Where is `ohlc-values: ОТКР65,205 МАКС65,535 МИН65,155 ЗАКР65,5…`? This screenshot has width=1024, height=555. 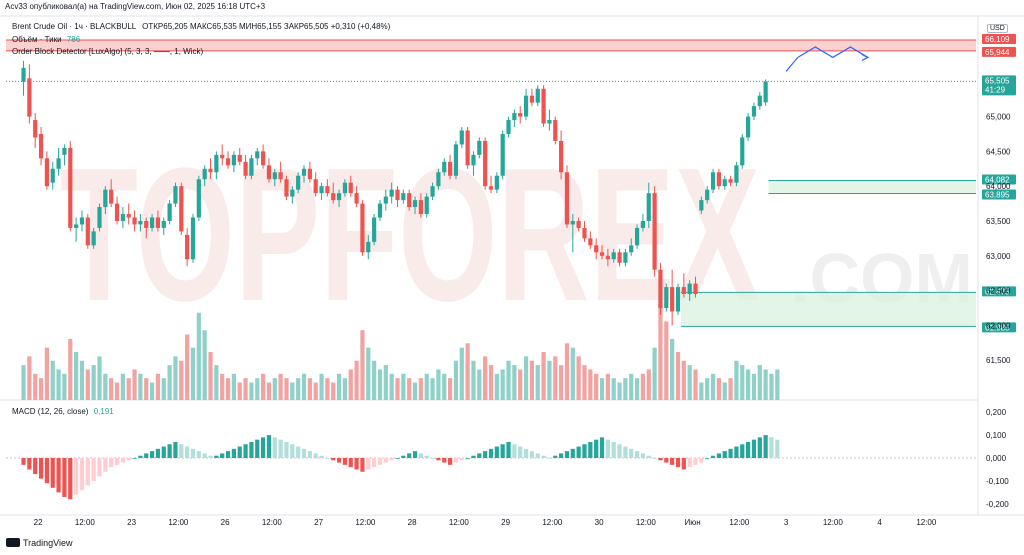 ohlc-values: ОТКР65,205 МАКС65,535 МИН65,155 ЗАКР65,5… is located at coordinates (266, 26).